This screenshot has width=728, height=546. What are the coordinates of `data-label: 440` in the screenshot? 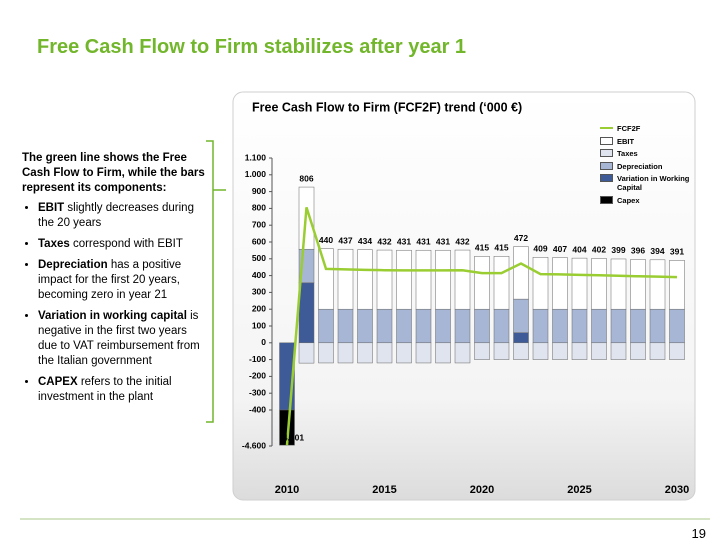 It's located at (326, 240).